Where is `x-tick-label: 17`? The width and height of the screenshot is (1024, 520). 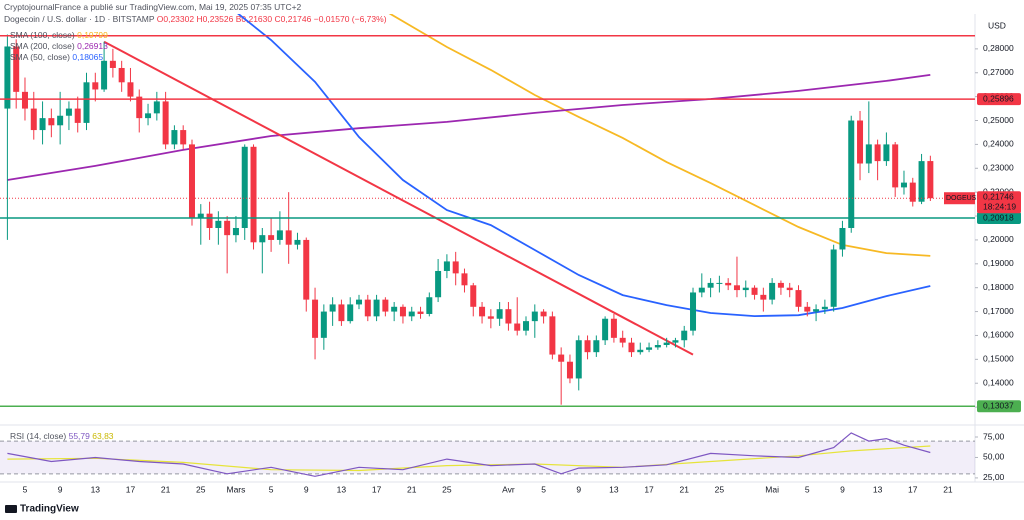 x-tick-label: 17 is located at coordinates (649, 489).